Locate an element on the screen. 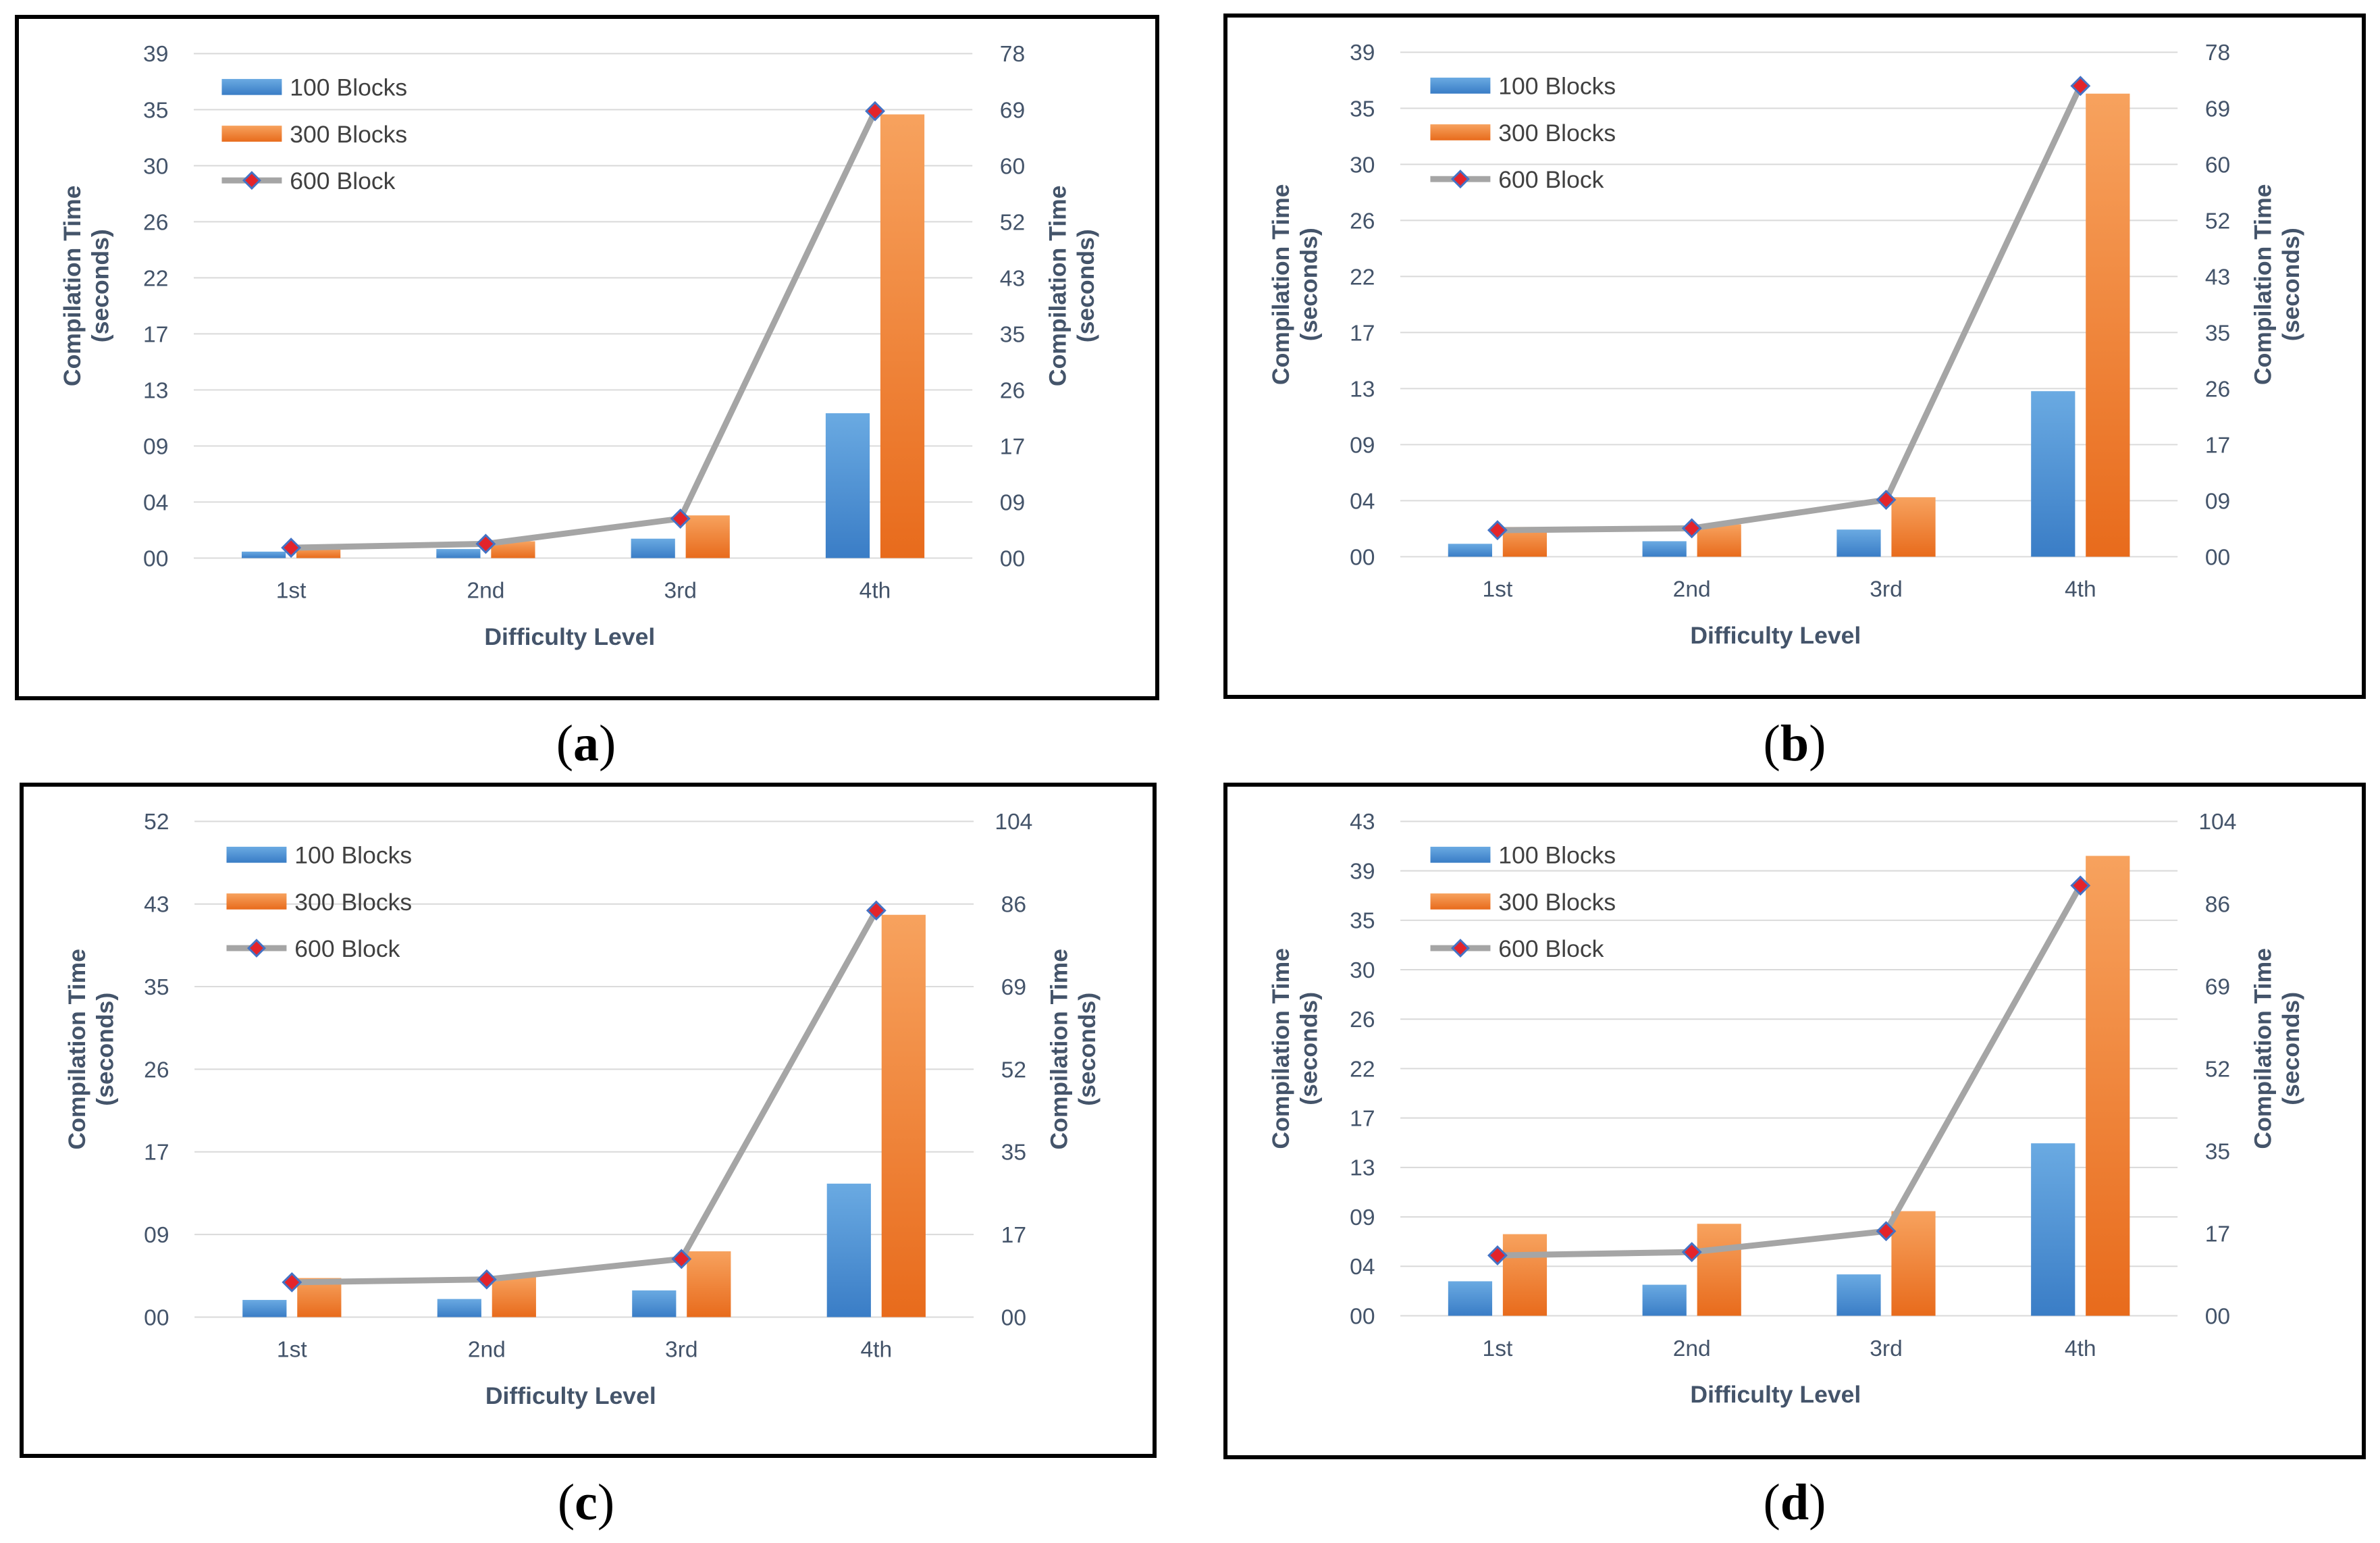  y-tick-label: 43 is located at coordinates (1362, 823).